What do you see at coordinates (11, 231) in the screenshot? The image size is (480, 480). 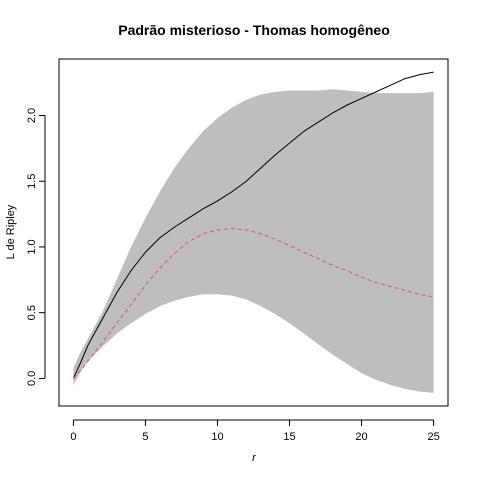 I see `y-axis-label: L de Ripley` at bounding box center [11, 231].